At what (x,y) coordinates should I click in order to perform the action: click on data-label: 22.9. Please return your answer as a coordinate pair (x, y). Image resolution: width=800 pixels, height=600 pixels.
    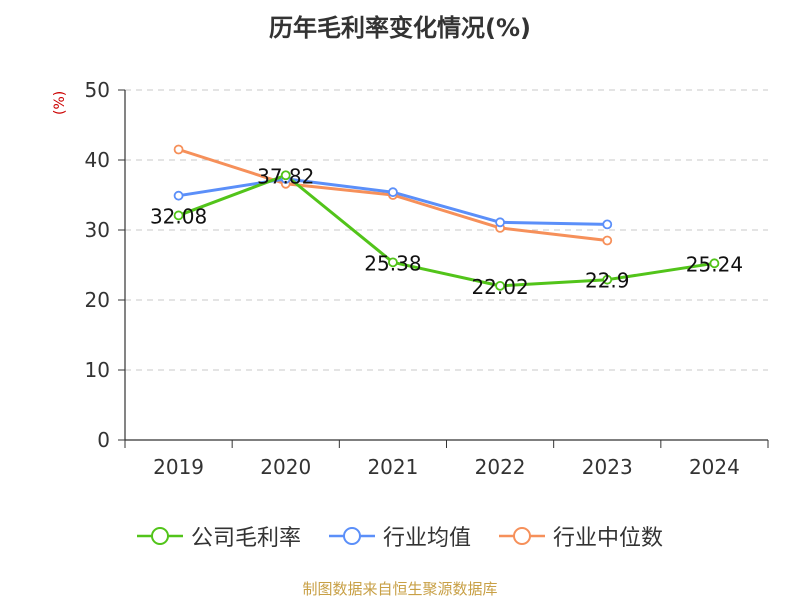
    Looking at the image, I should click on (607, 281).